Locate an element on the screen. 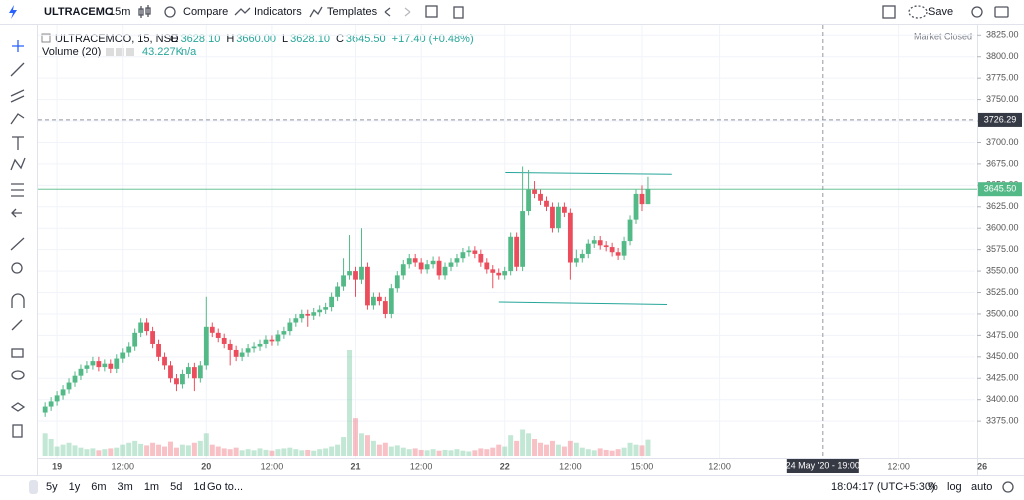  trendline-tool is located at coordinates (17, 69).